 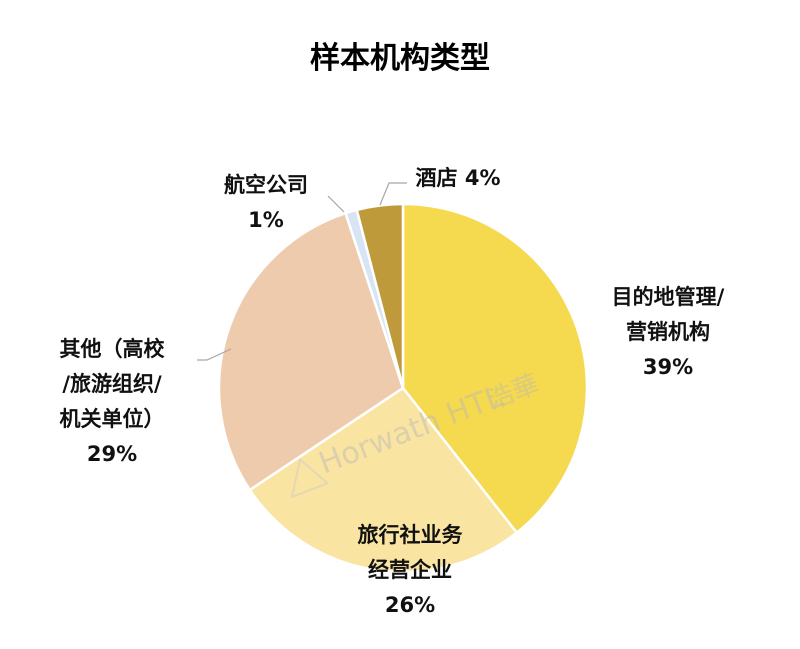 I want to click on slice-label-line: 39%, so click(x=668, y=367).